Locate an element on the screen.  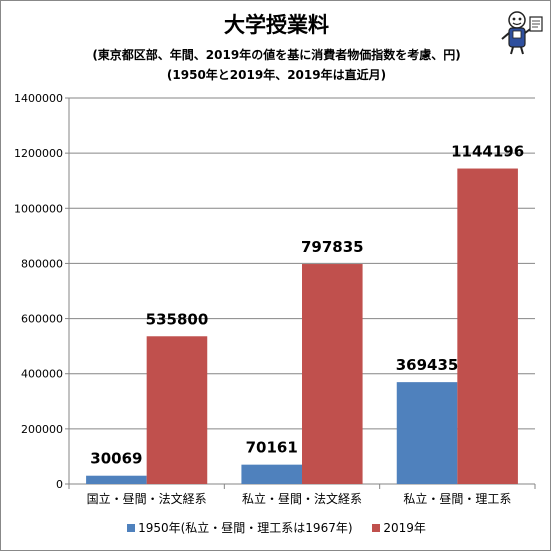
legend: 1950年(私立・昼間・理工系は1967年) 2019年 is located at coordinates (275, 527).